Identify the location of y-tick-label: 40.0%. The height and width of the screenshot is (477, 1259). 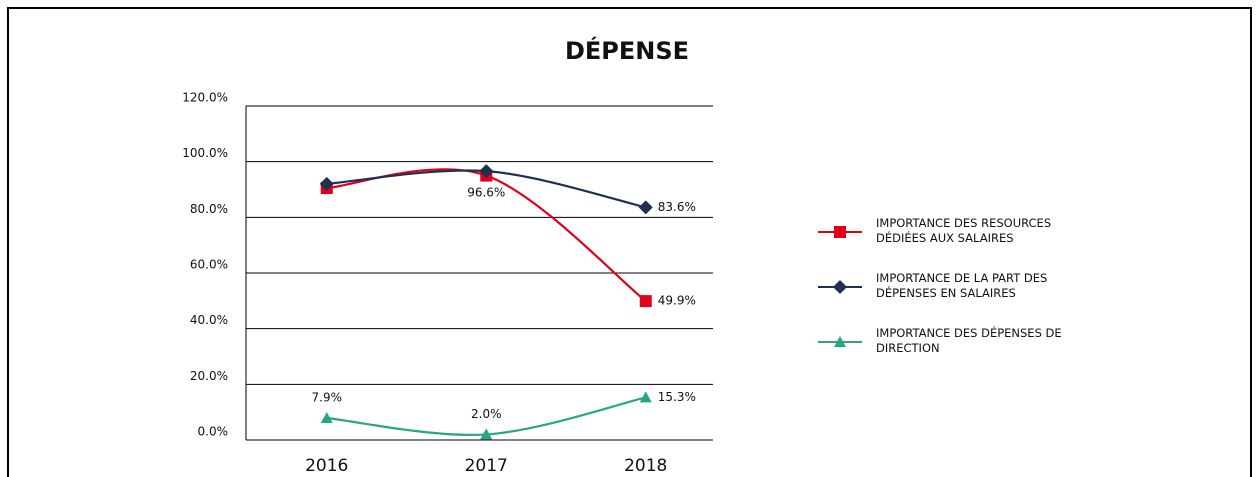
(209, 320).